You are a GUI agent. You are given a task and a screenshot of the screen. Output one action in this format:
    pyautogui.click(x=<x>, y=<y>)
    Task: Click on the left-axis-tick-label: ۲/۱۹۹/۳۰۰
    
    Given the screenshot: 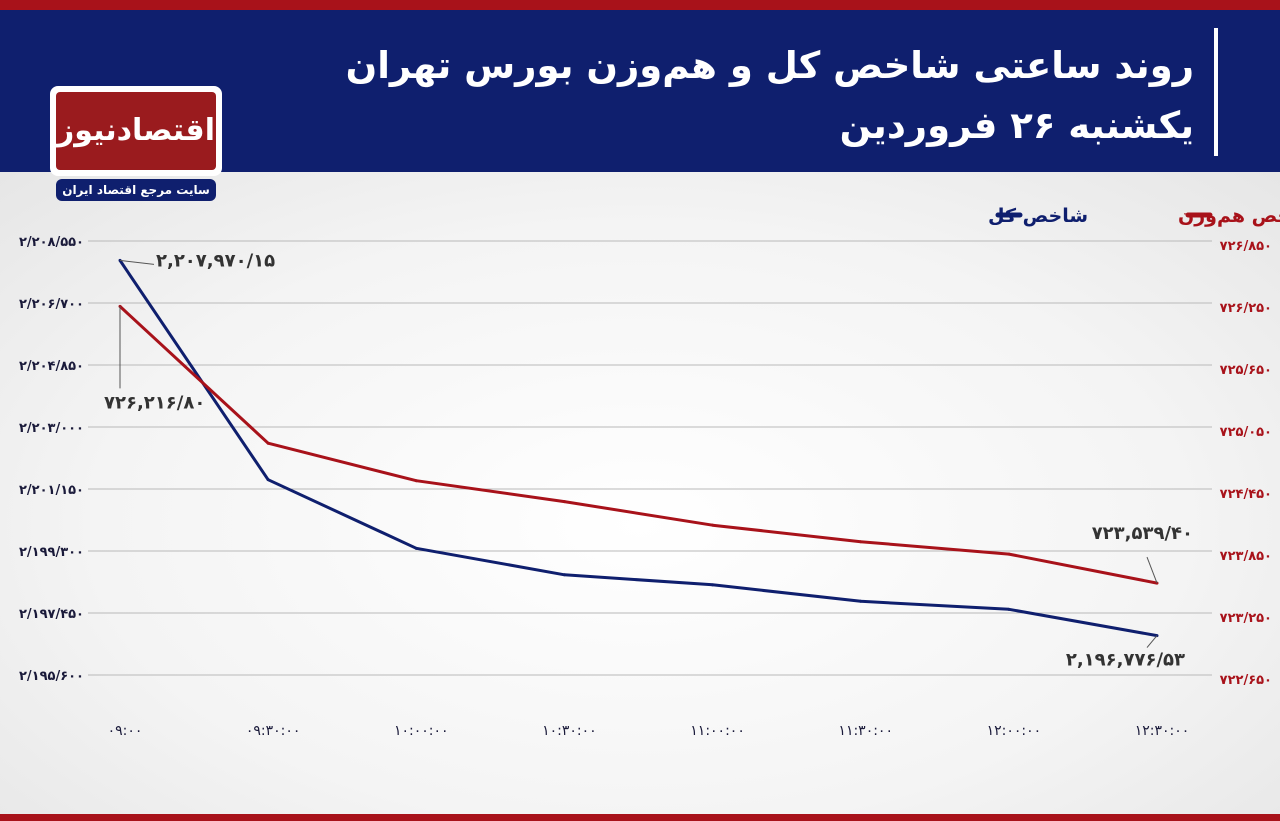 What is the action you would take?
    pyautogui.click(x=51, y=552)
    